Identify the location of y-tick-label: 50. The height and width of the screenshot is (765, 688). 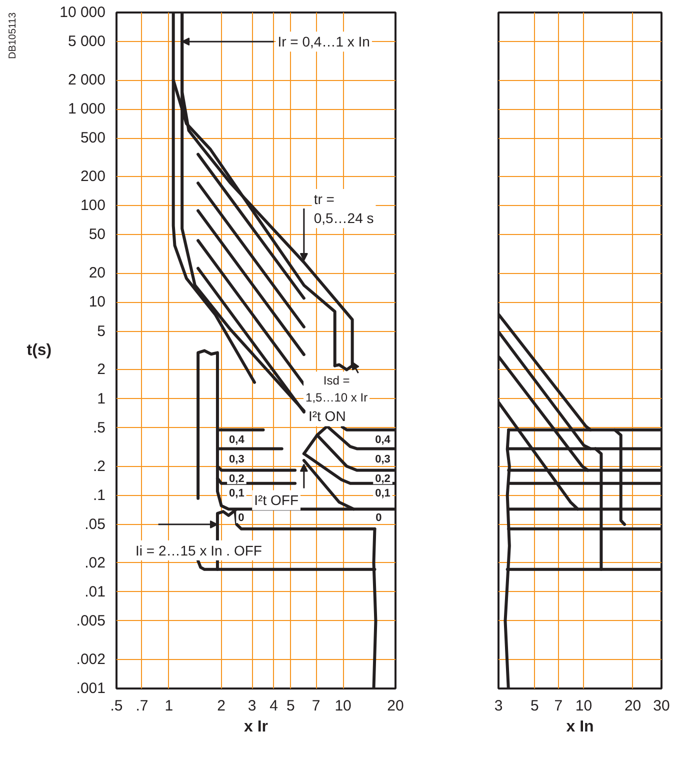
(97, 235).